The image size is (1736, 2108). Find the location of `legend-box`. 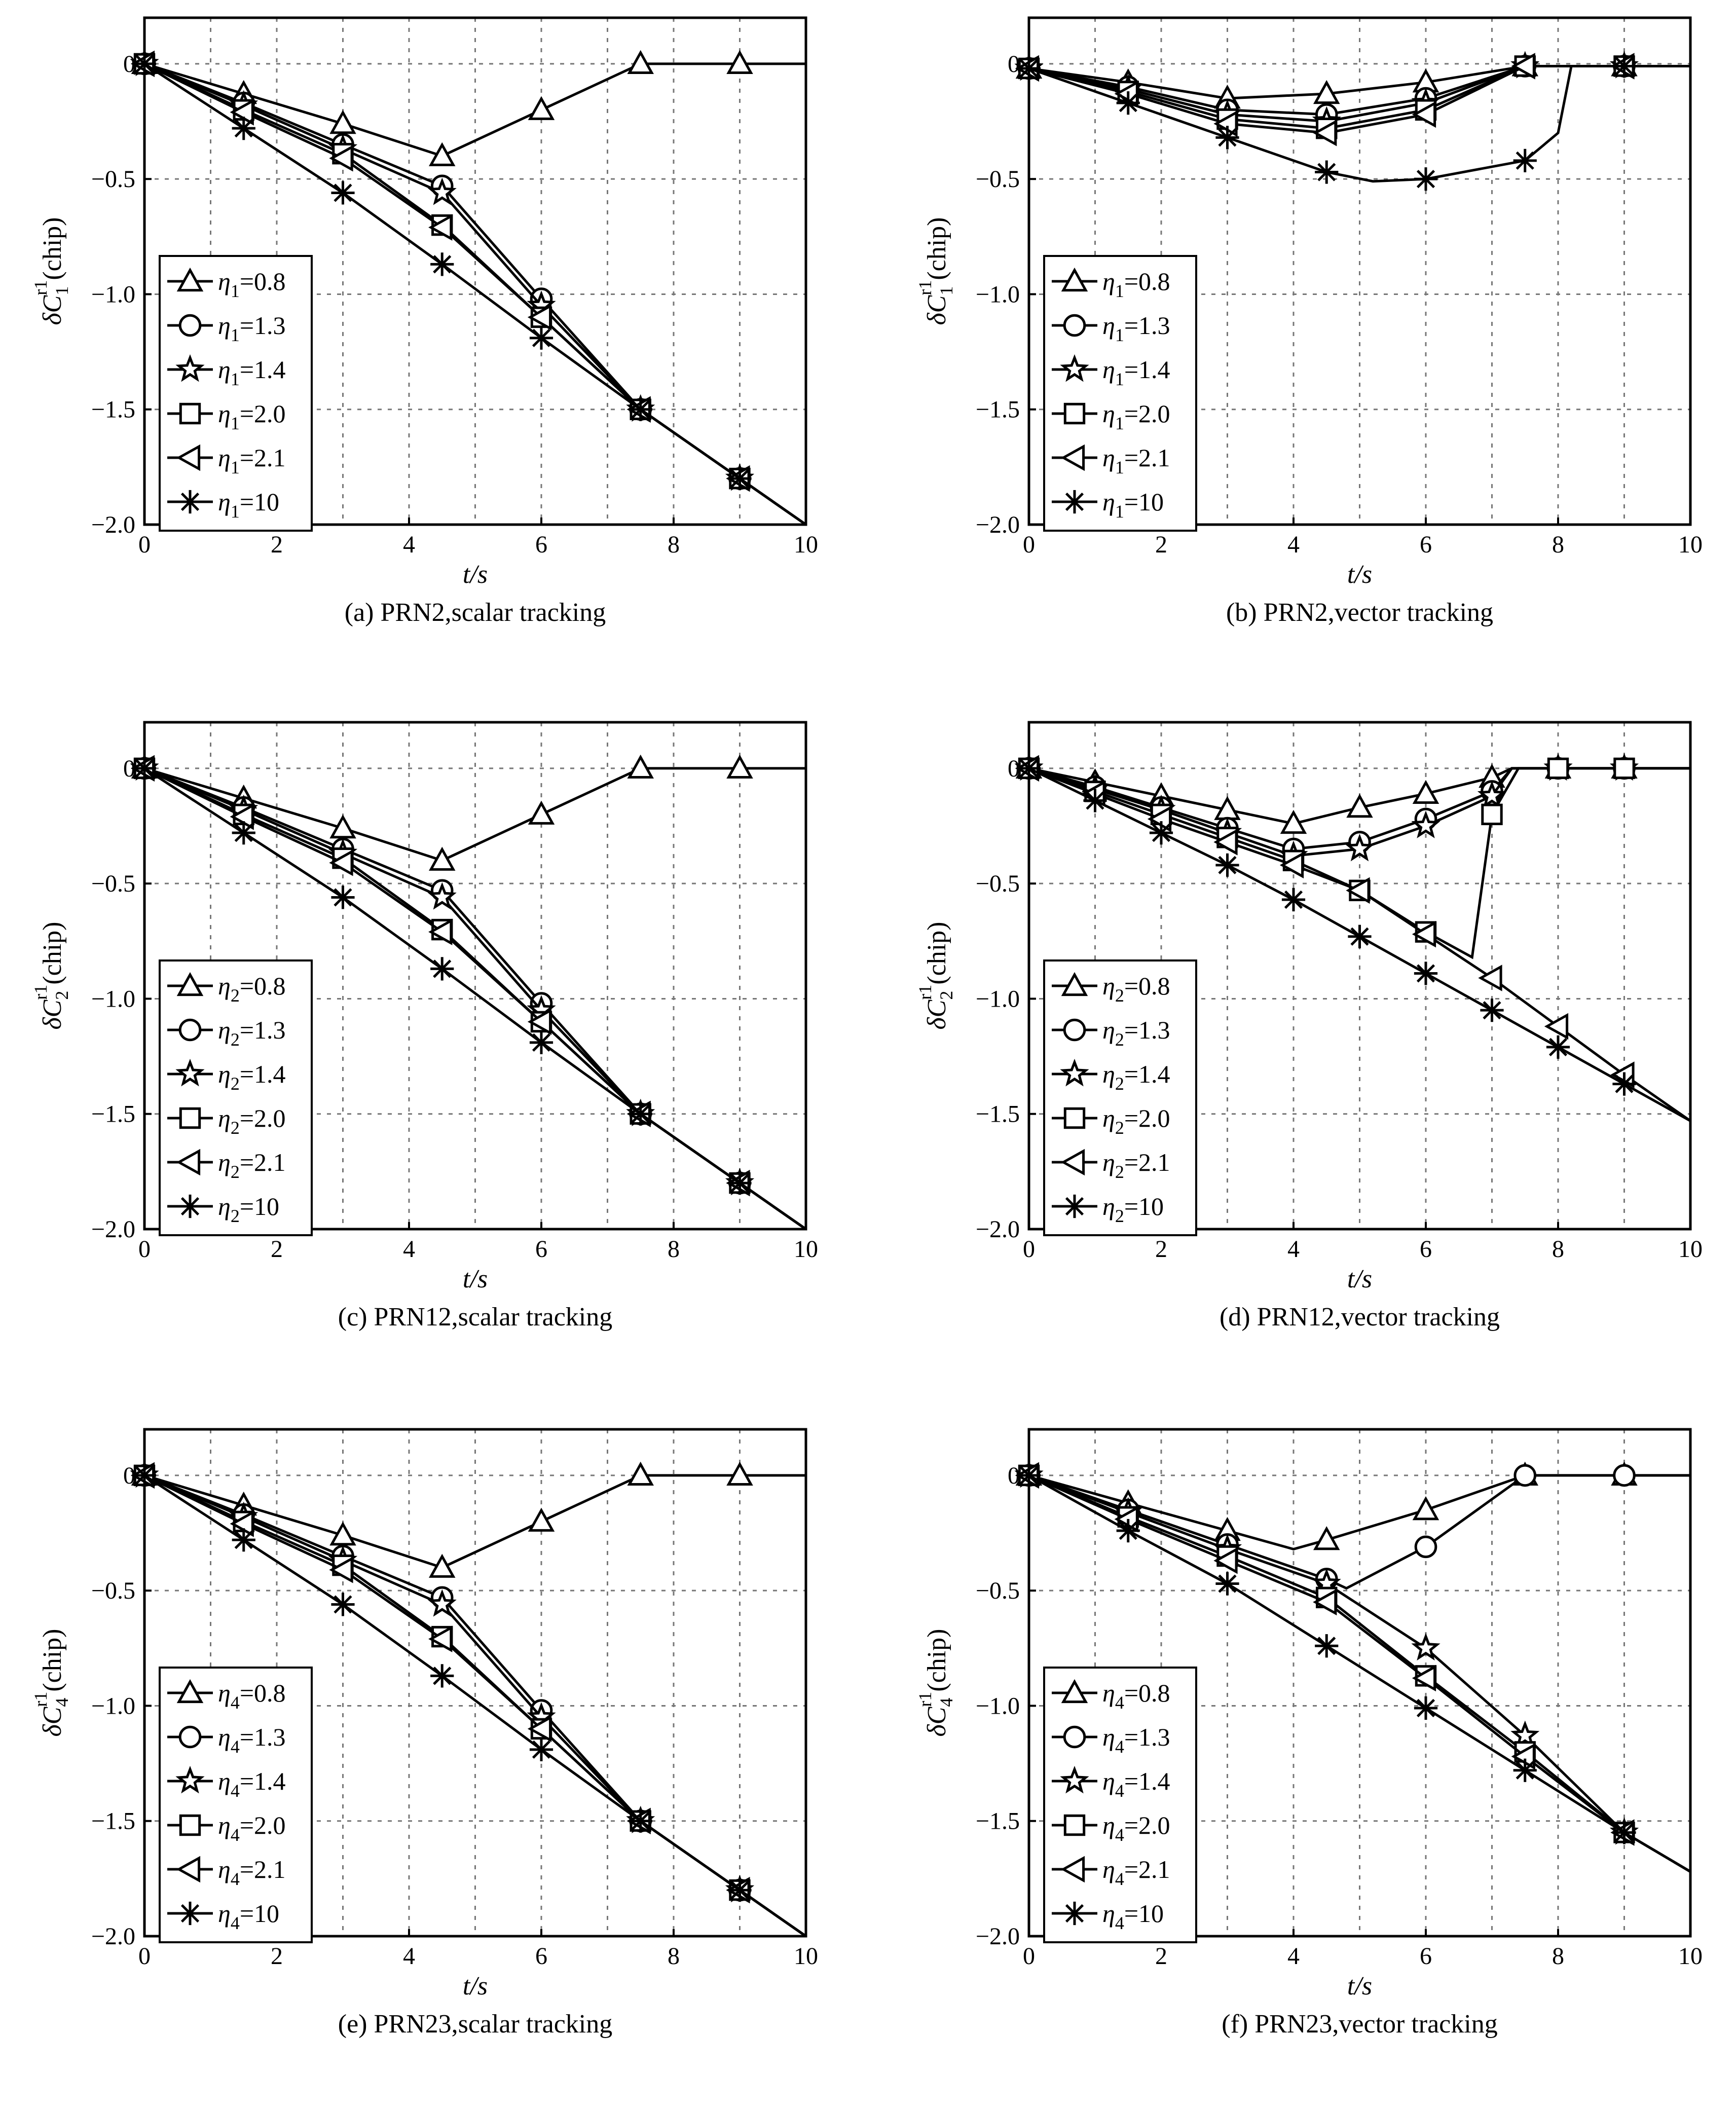

legend-box is located at coordinates (236, 393).